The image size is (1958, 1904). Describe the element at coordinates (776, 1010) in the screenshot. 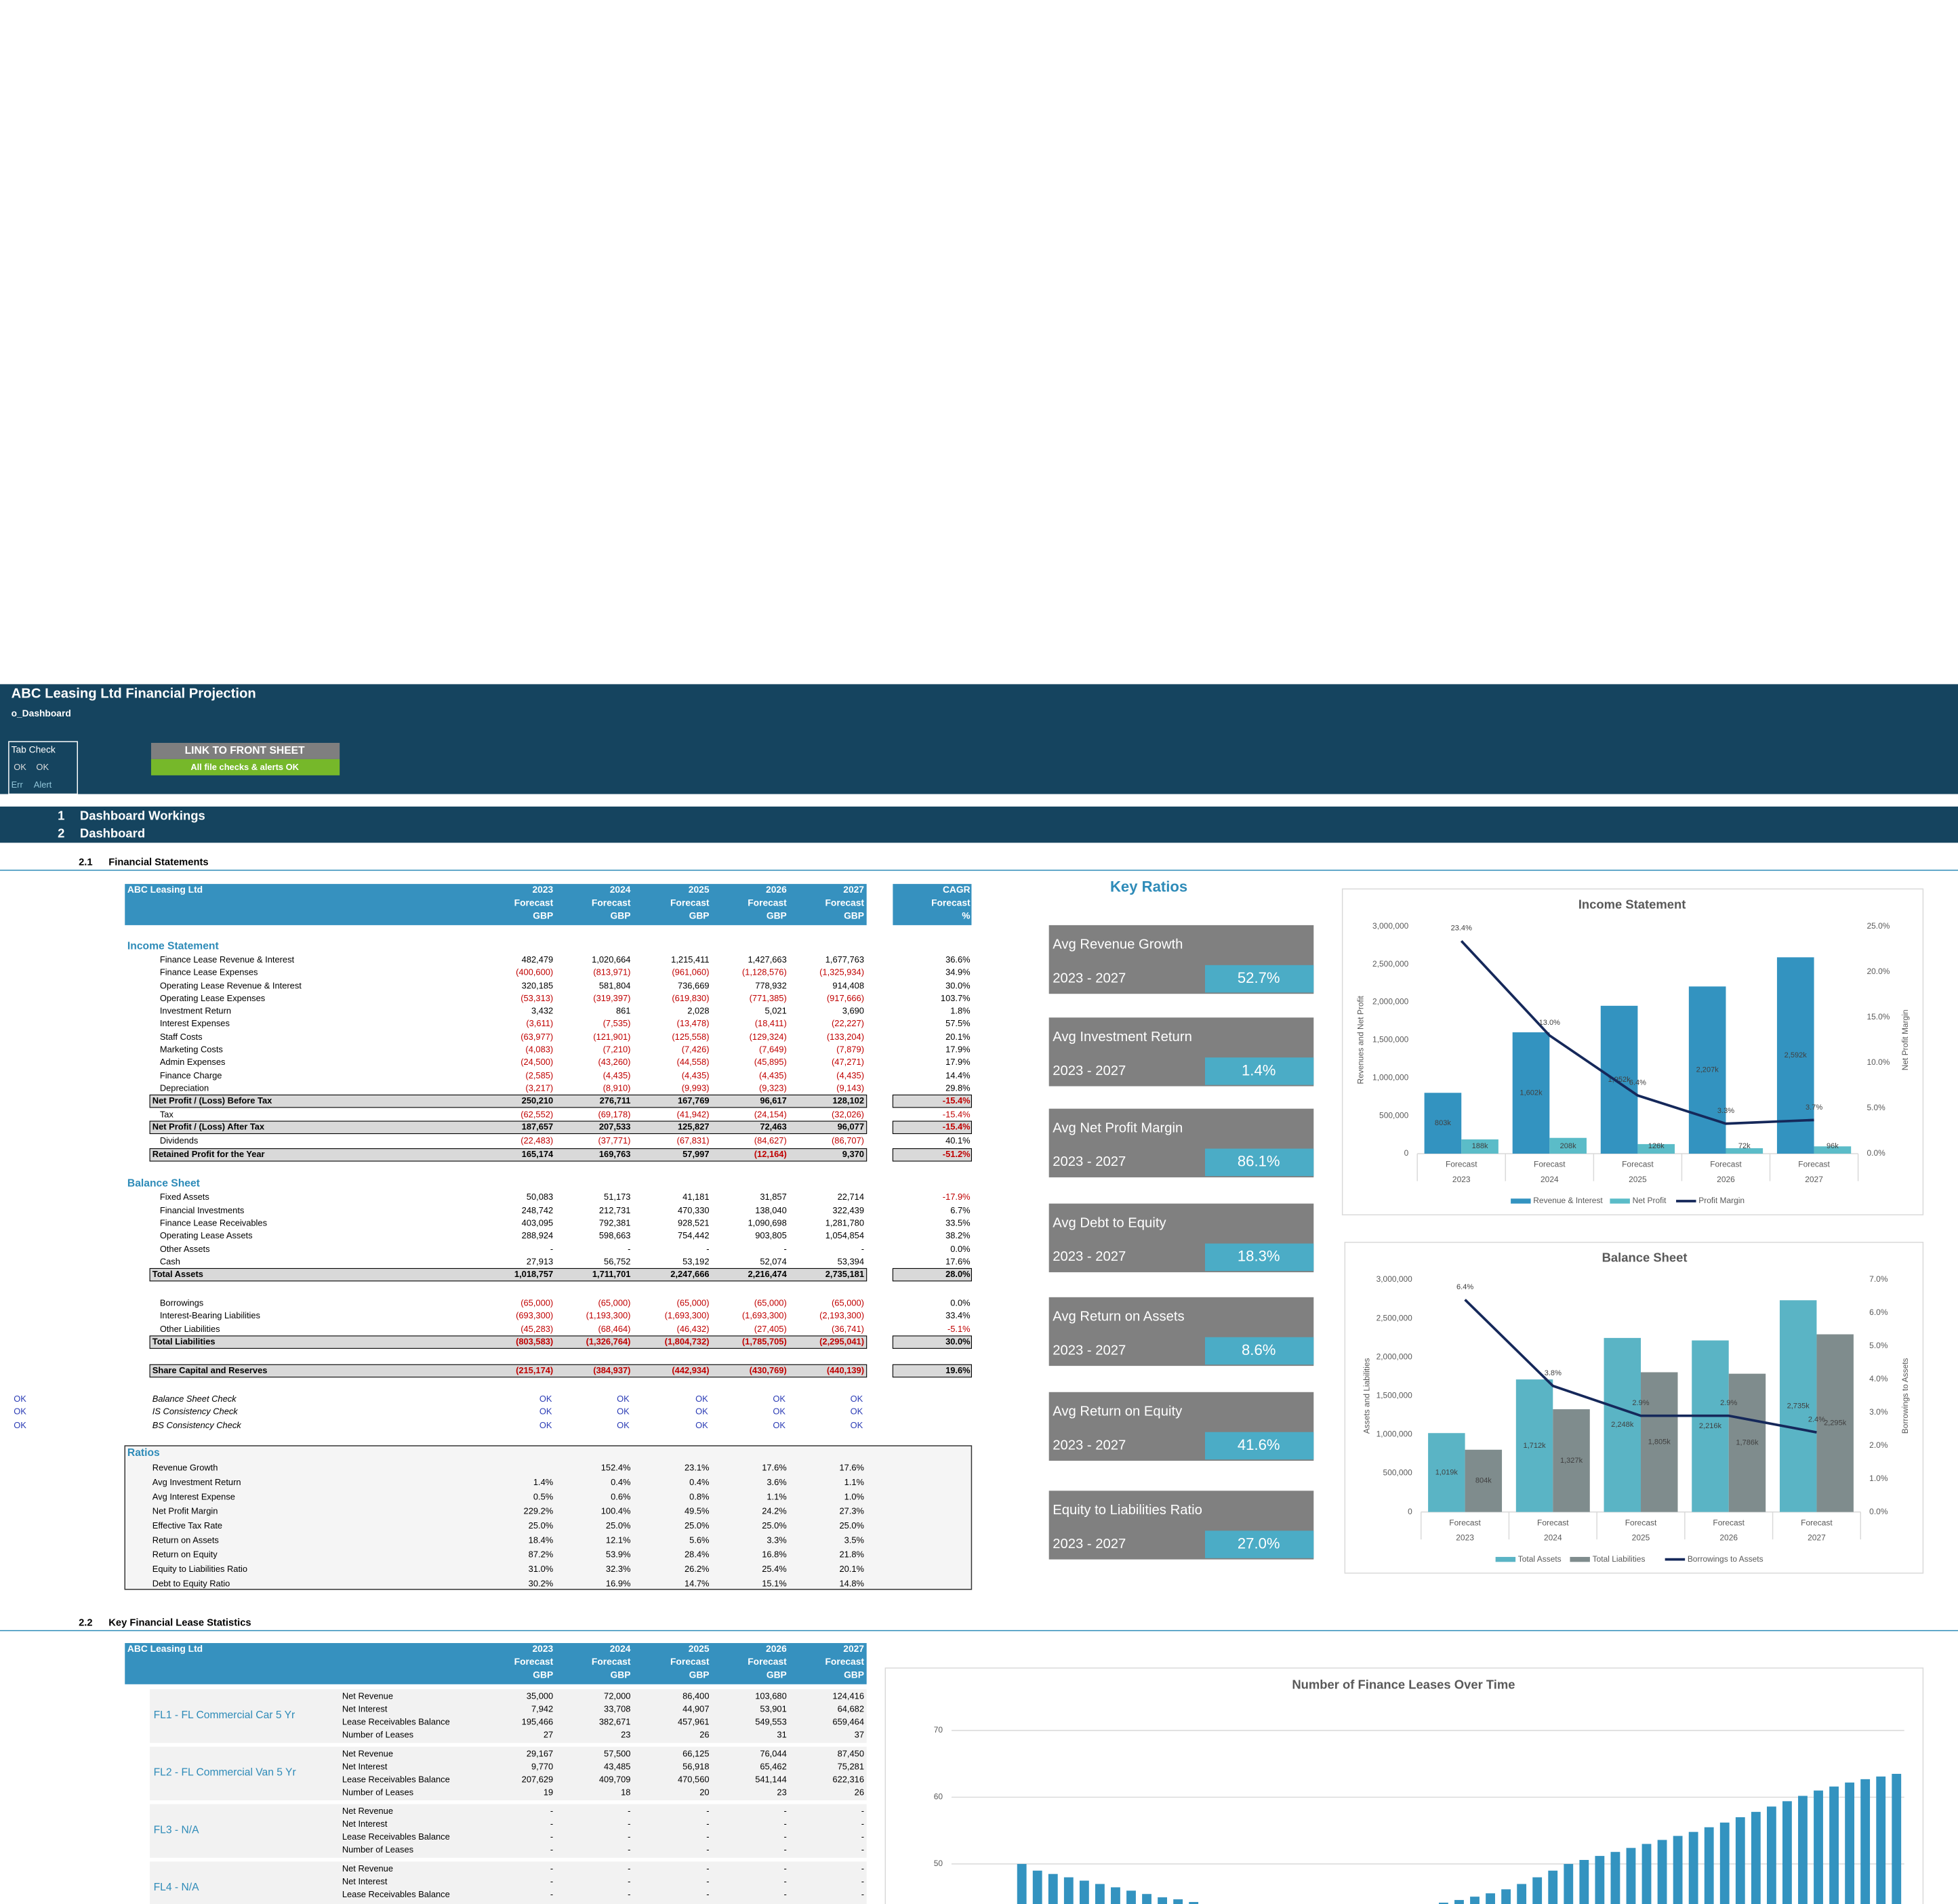

I see `cell-value: 5,021` at that location.